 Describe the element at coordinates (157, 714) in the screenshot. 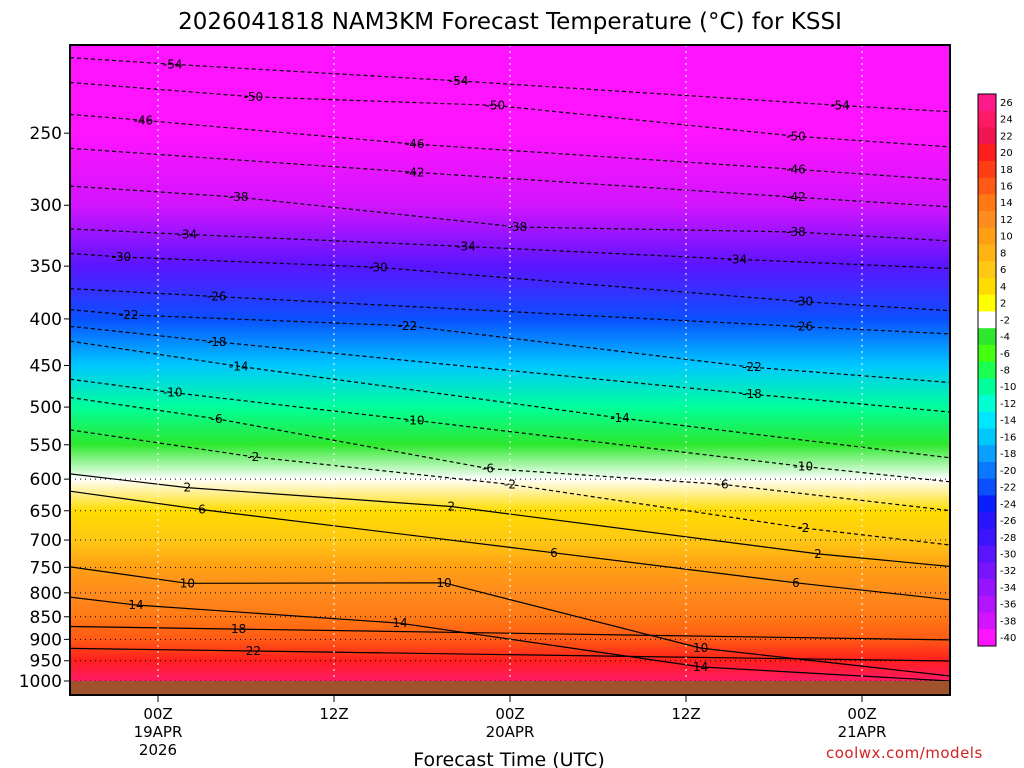

I see `x-tick-label: 00Z` at that location.